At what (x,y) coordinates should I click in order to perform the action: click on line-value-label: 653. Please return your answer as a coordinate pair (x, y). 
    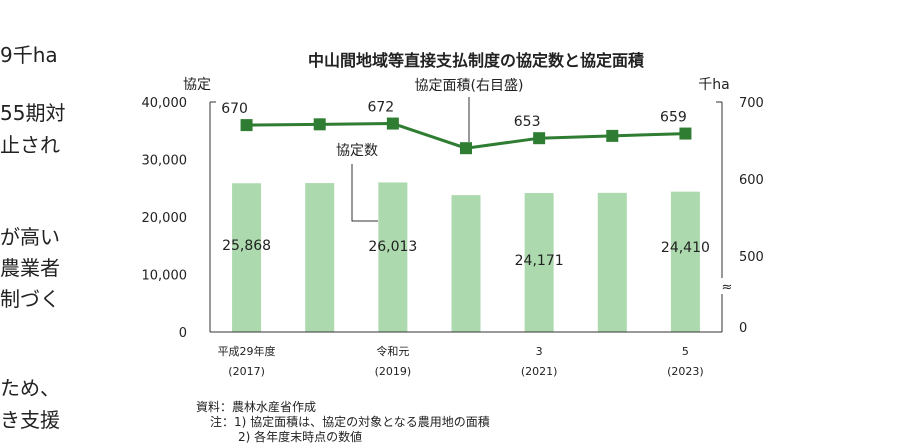
    Looking at the image, I should click on (527, 122).